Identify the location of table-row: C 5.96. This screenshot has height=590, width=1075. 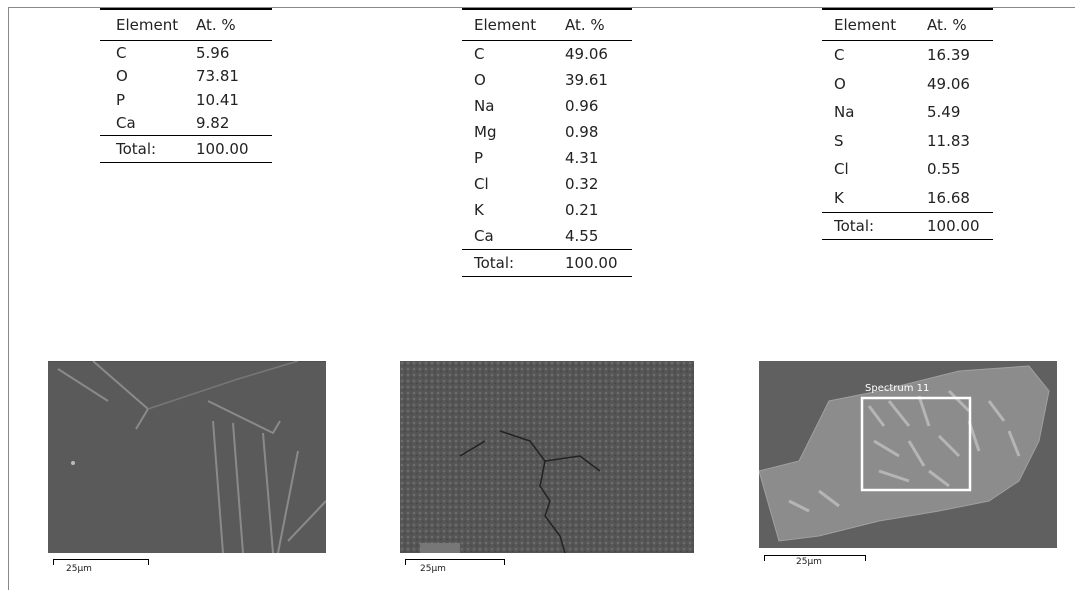
(186, 53).